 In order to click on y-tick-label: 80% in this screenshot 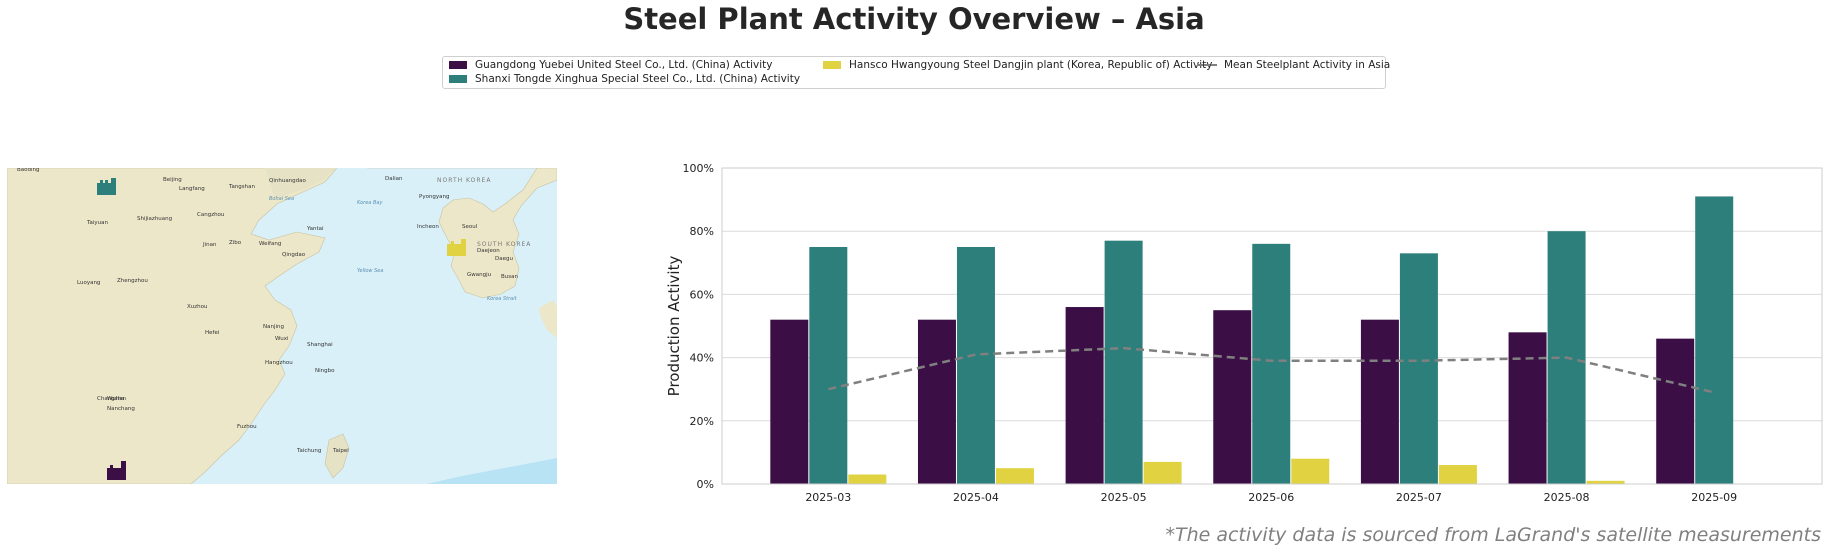, I will do `click(702, 231)`.